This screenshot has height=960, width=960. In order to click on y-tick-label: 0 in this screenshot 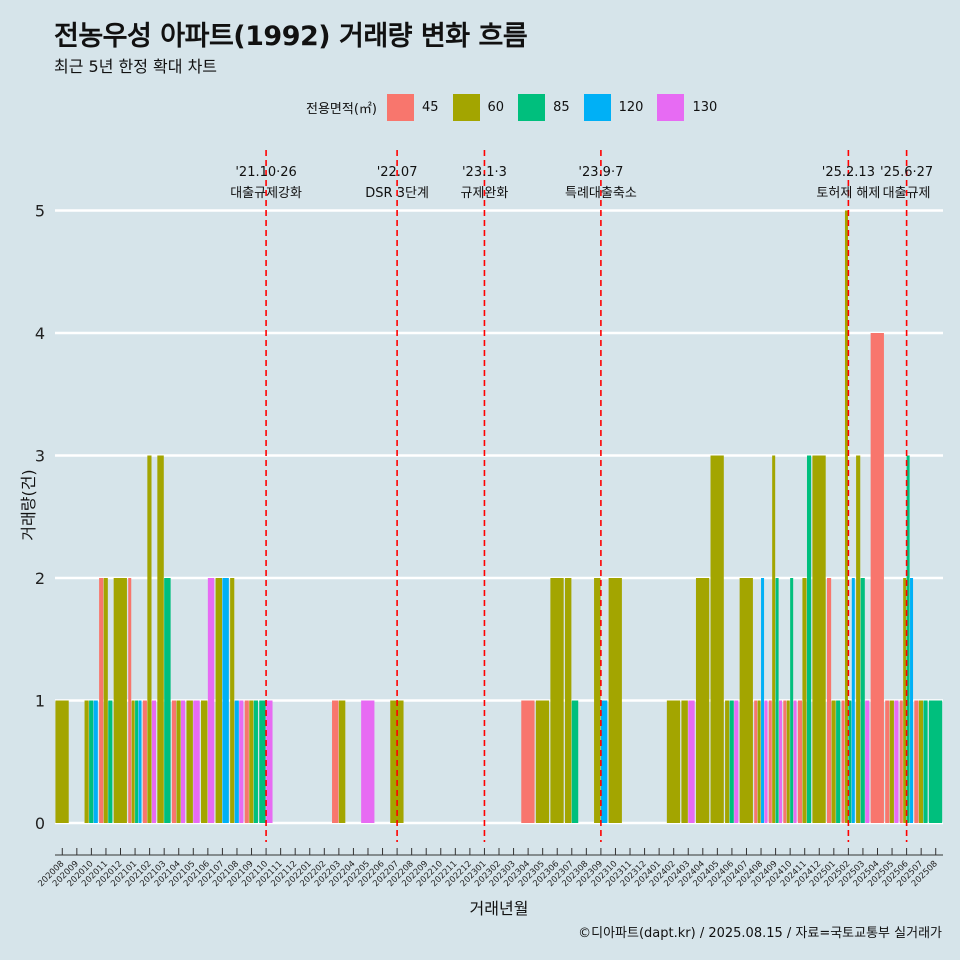, I will do `click(40, 823)`.